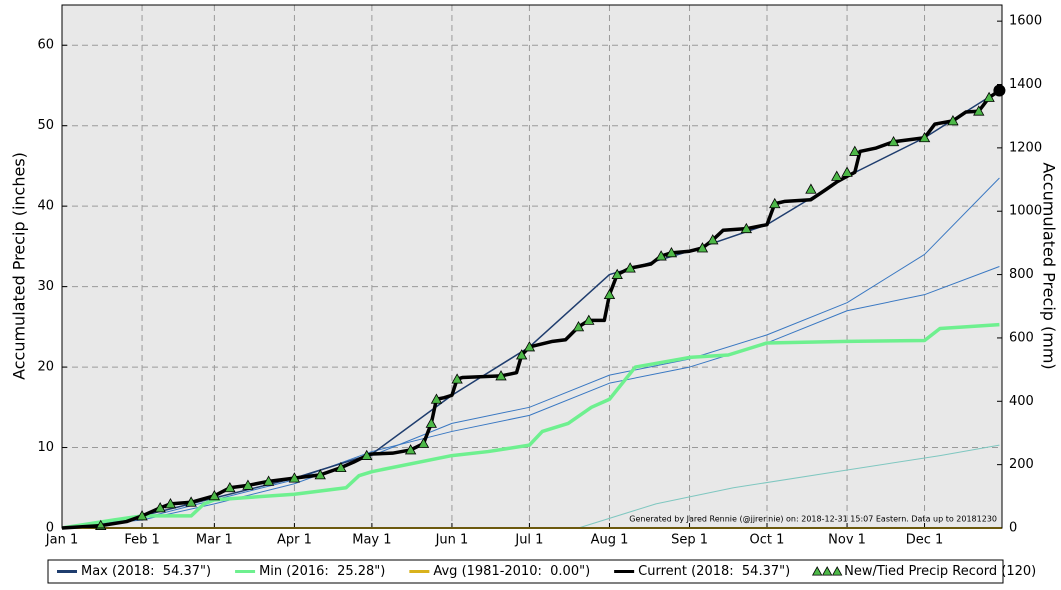 The height and width of the screenshot is (590, 1061). What do you see at coordinates (1025, 21) in the screenshot?
I see `y2-tick-label: 1600` at bounding box center [1025, 21].